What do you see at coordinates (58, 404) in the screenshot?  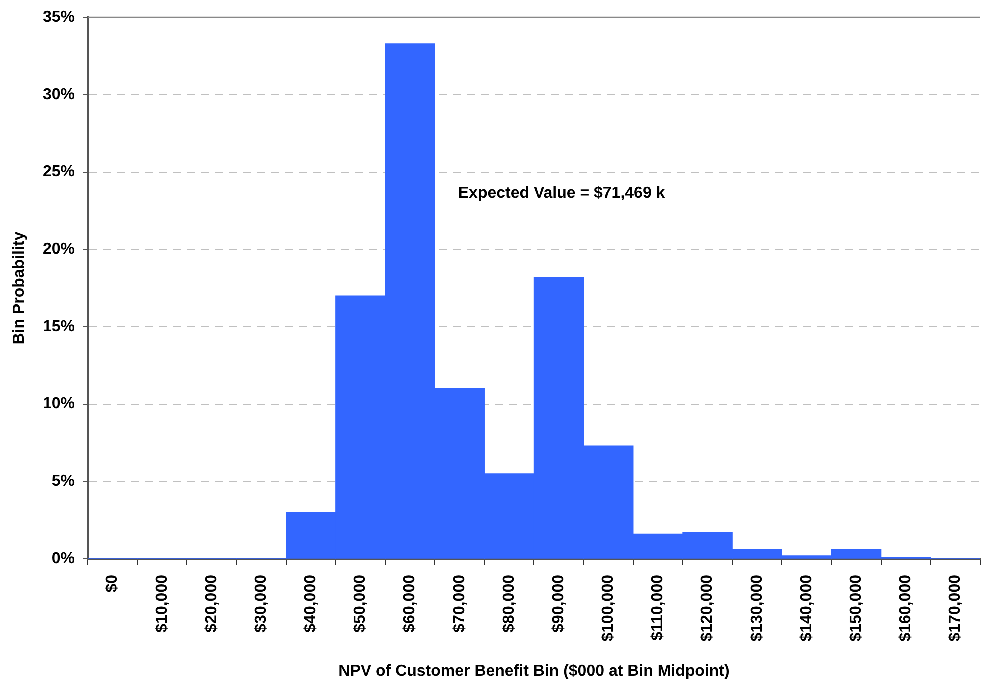 I see `y-tick-label: 10%` at bounding box center [58, 404].